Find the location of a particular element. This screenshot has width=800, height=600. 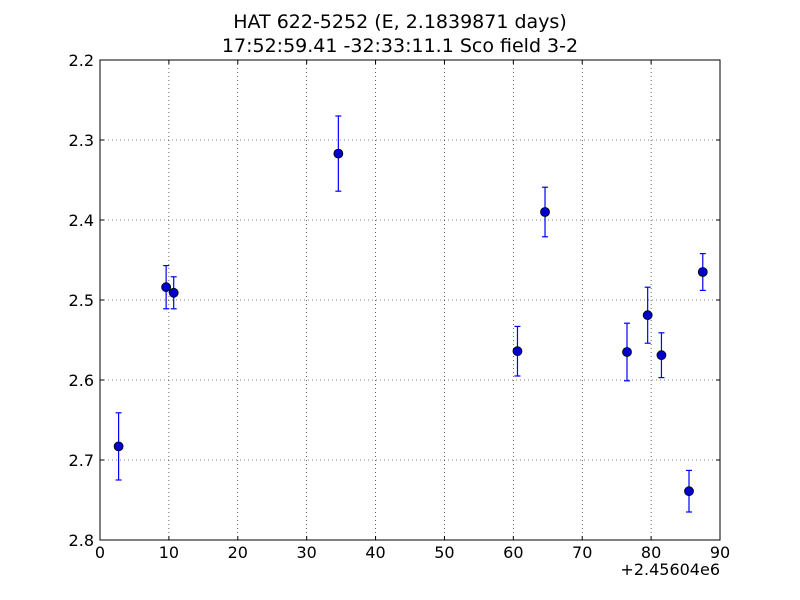

x-axis-offset-label: +2.45604e6 is located at coordinates (670, 569).